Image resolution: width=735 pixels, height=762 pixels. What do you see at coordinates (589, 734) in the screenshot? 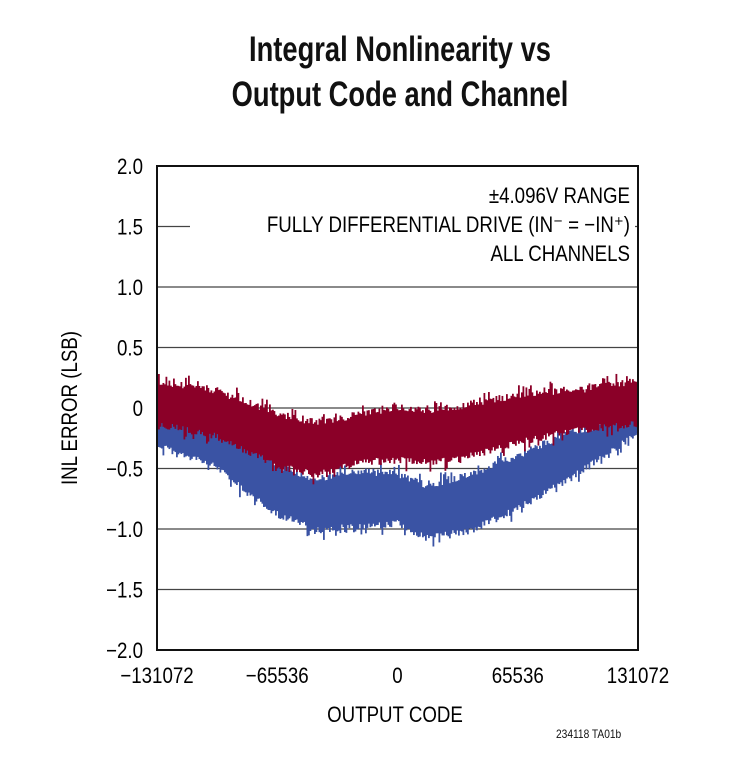
I see `figure-footnote: 234118 TA01b` at bounding box center [589, 734].